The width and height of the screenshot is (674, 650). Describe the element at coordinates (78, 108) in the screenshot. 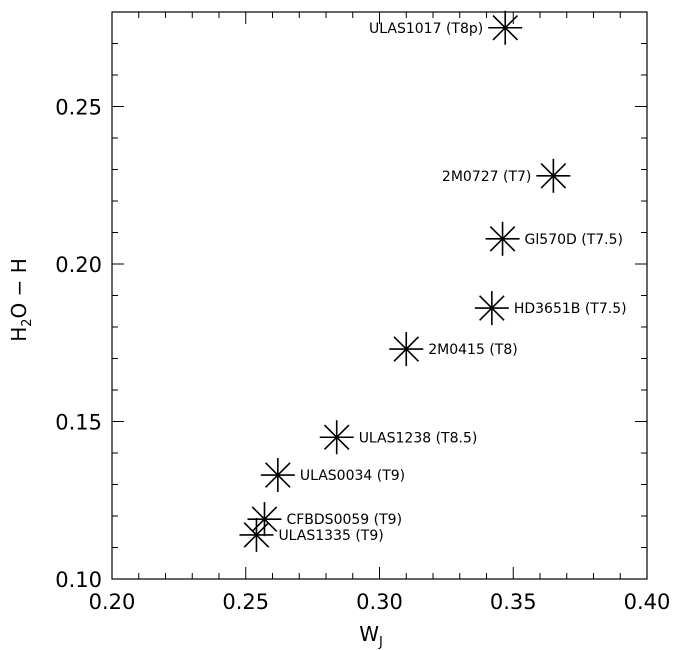

I see `y-tick-label: 0.25` at that location.